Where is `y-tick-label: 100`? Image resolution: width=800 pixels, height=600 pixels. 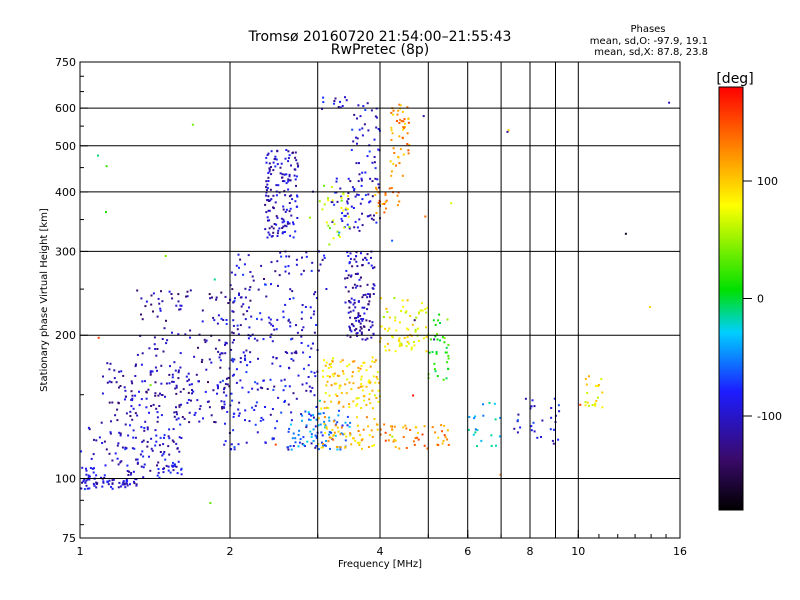 y-tick-label: 100 is located at coordinates (65, 479).